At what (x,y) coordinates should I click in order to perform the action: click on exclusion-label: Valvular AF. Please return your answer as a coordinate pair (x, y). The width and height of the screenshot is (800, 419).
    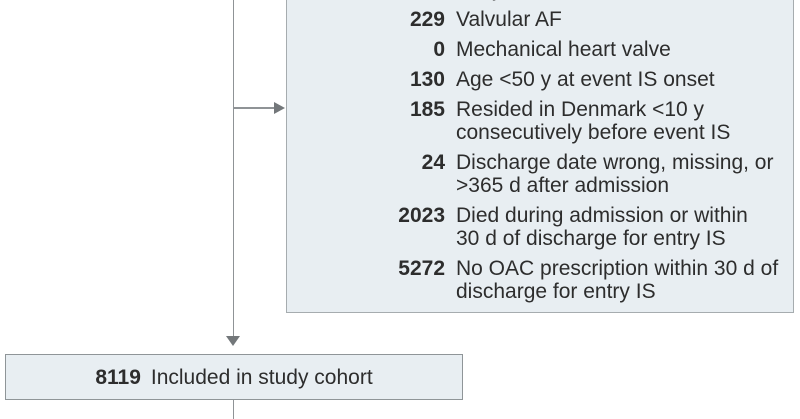
    Looking at the image, I should click on (509, 19).